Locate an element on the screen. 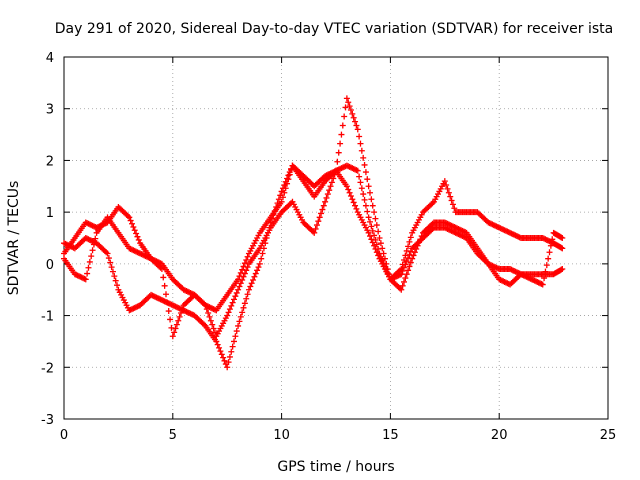 The height and width of the screenshot is (480, 640). x-axis-label: GPS time / hours is located at coordinates (335, 467).